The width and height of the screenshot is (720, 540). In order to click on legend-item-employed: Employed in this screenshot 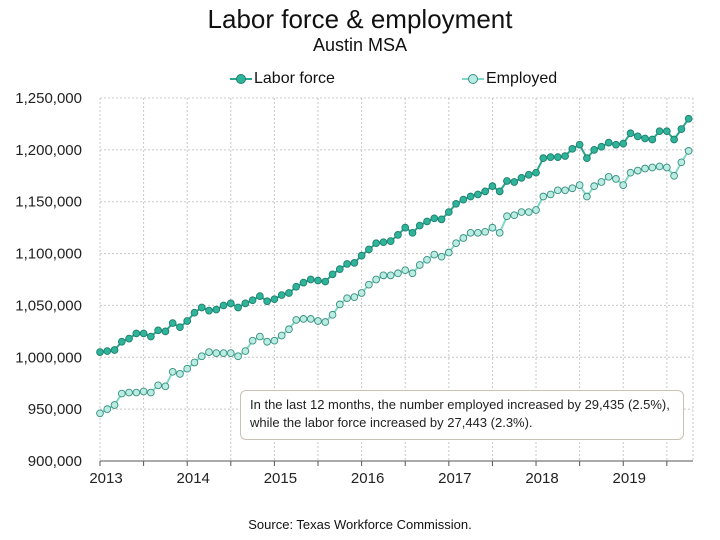, I will do `click(509, 79)`.